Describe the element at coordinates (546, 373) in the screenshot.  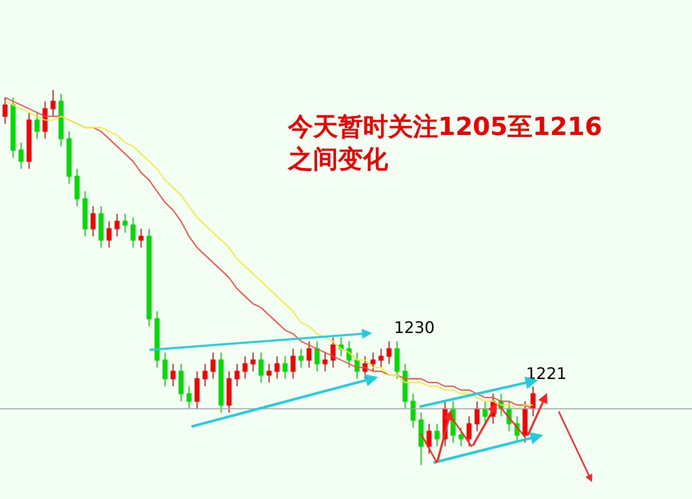
I see `annotation: 1221` at that location.